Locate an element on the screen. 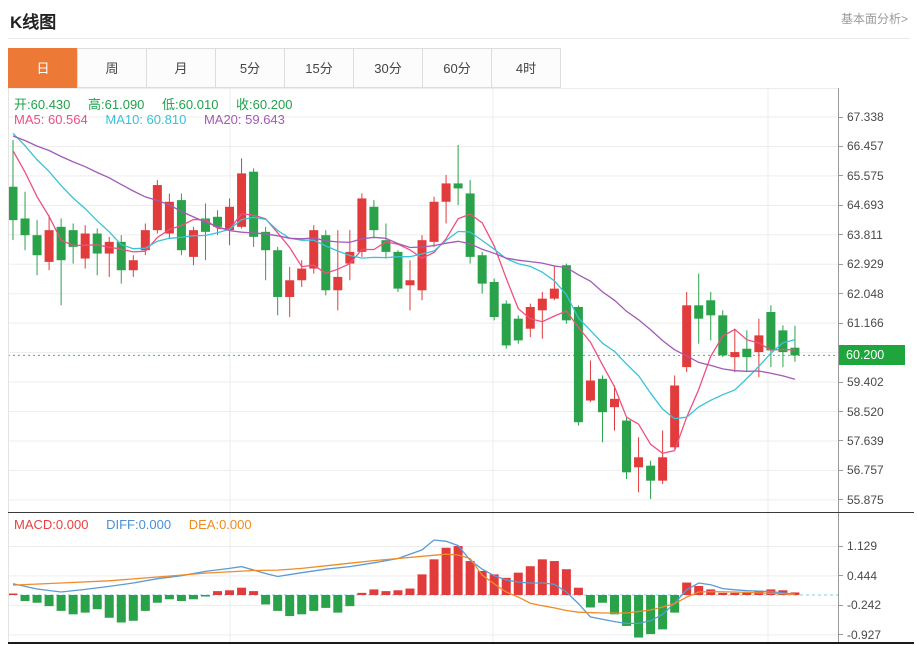 The width and height of the screenshot is (917, 646). page-title: K线图 is located at coordinates (33, 22).